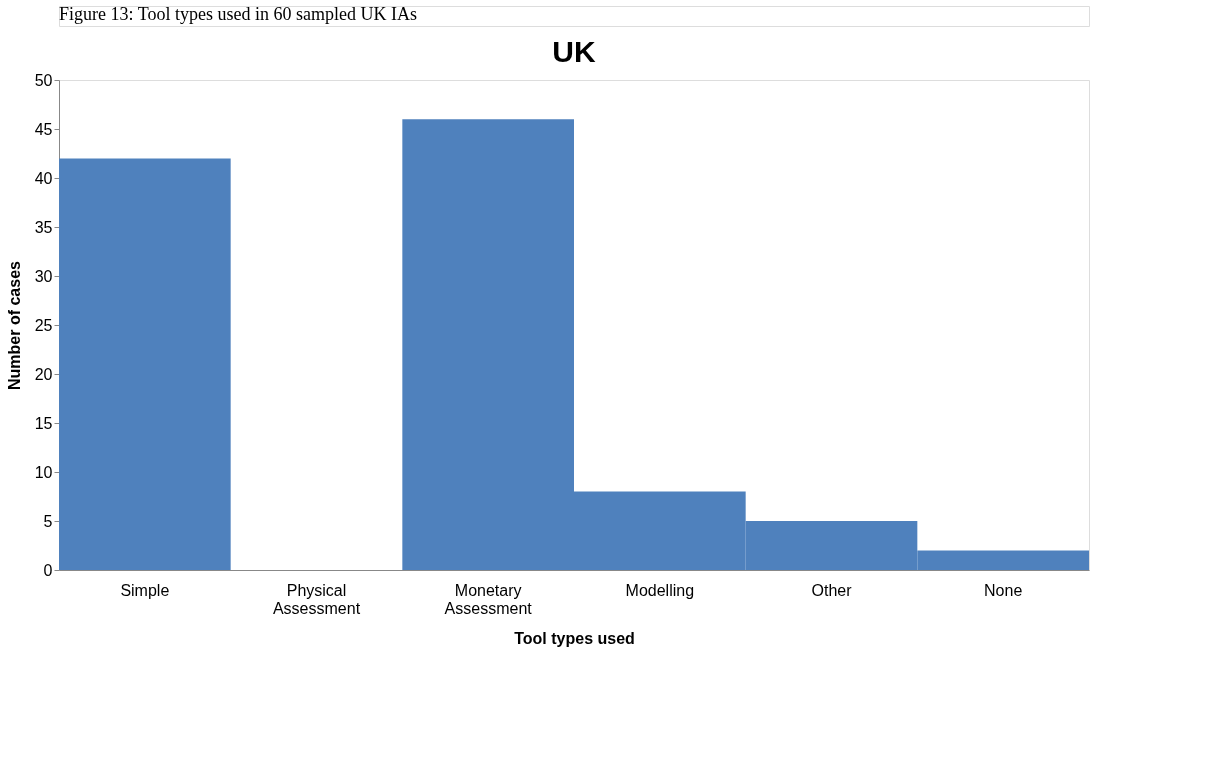  What do you see at coordinates (43, 276) in the screenshot?
I see `y-tick-label: 30` at bounding box center [43, 276].